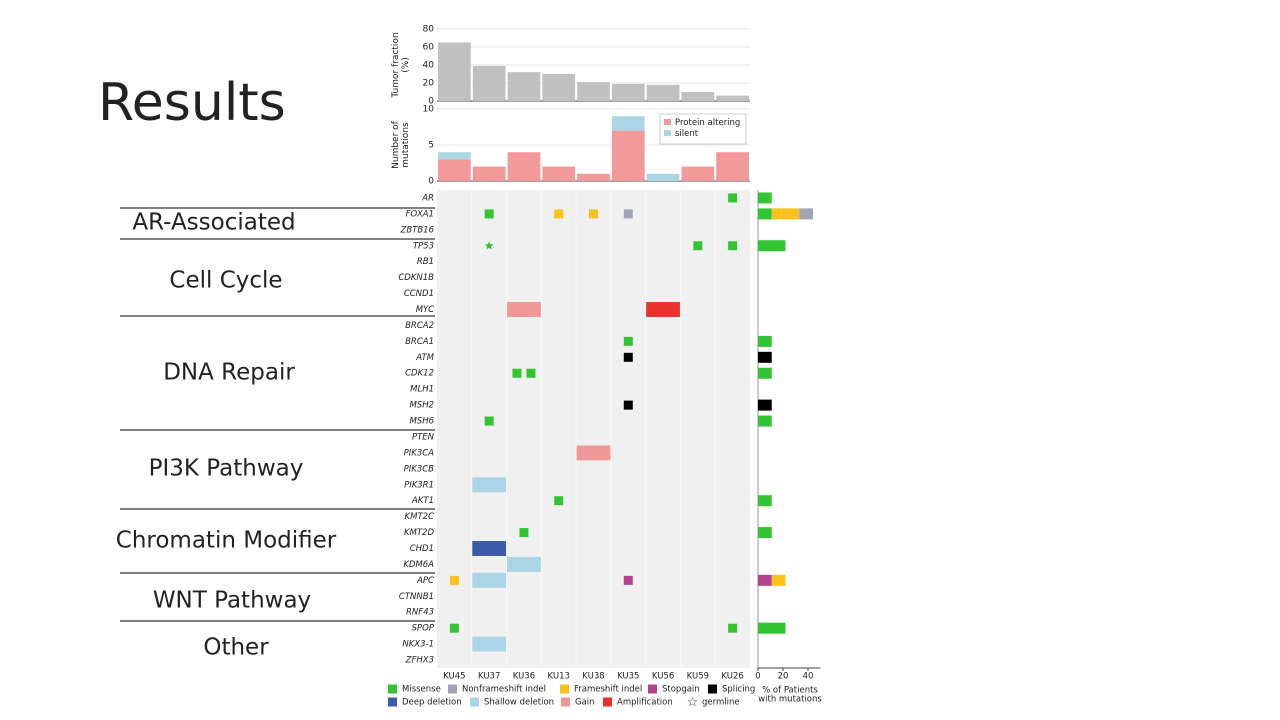 Image resolution: width=1280 pixels, height=720 pixels. What do you see at coordinates (524, 677) in the screenshot?
I see `sample-label: KU36` at bounding box center [524, 677].